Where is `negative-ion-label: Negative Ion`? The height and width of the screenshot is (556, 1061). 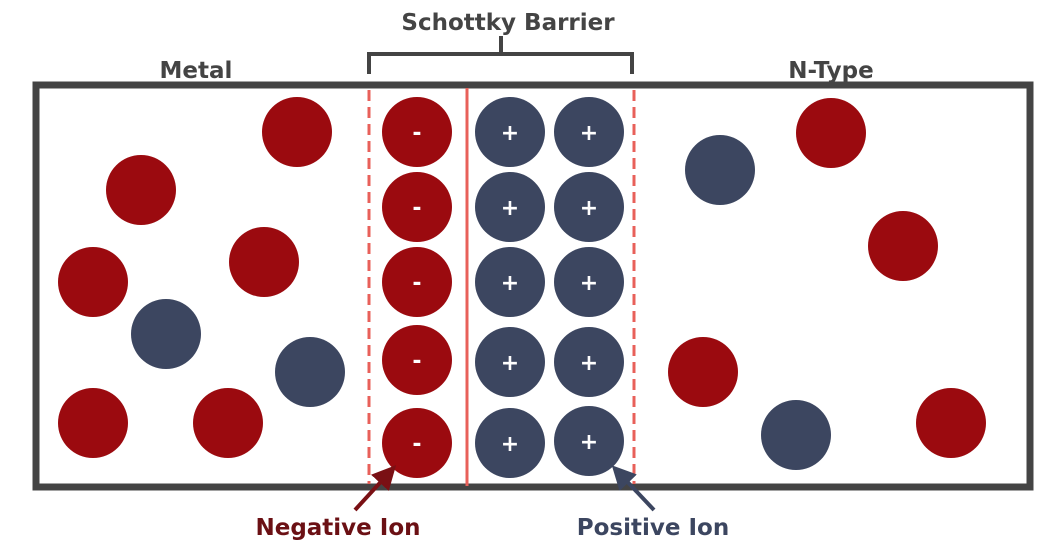 negative-ion-label: Negative Ion is located at coordinates (337, 528).